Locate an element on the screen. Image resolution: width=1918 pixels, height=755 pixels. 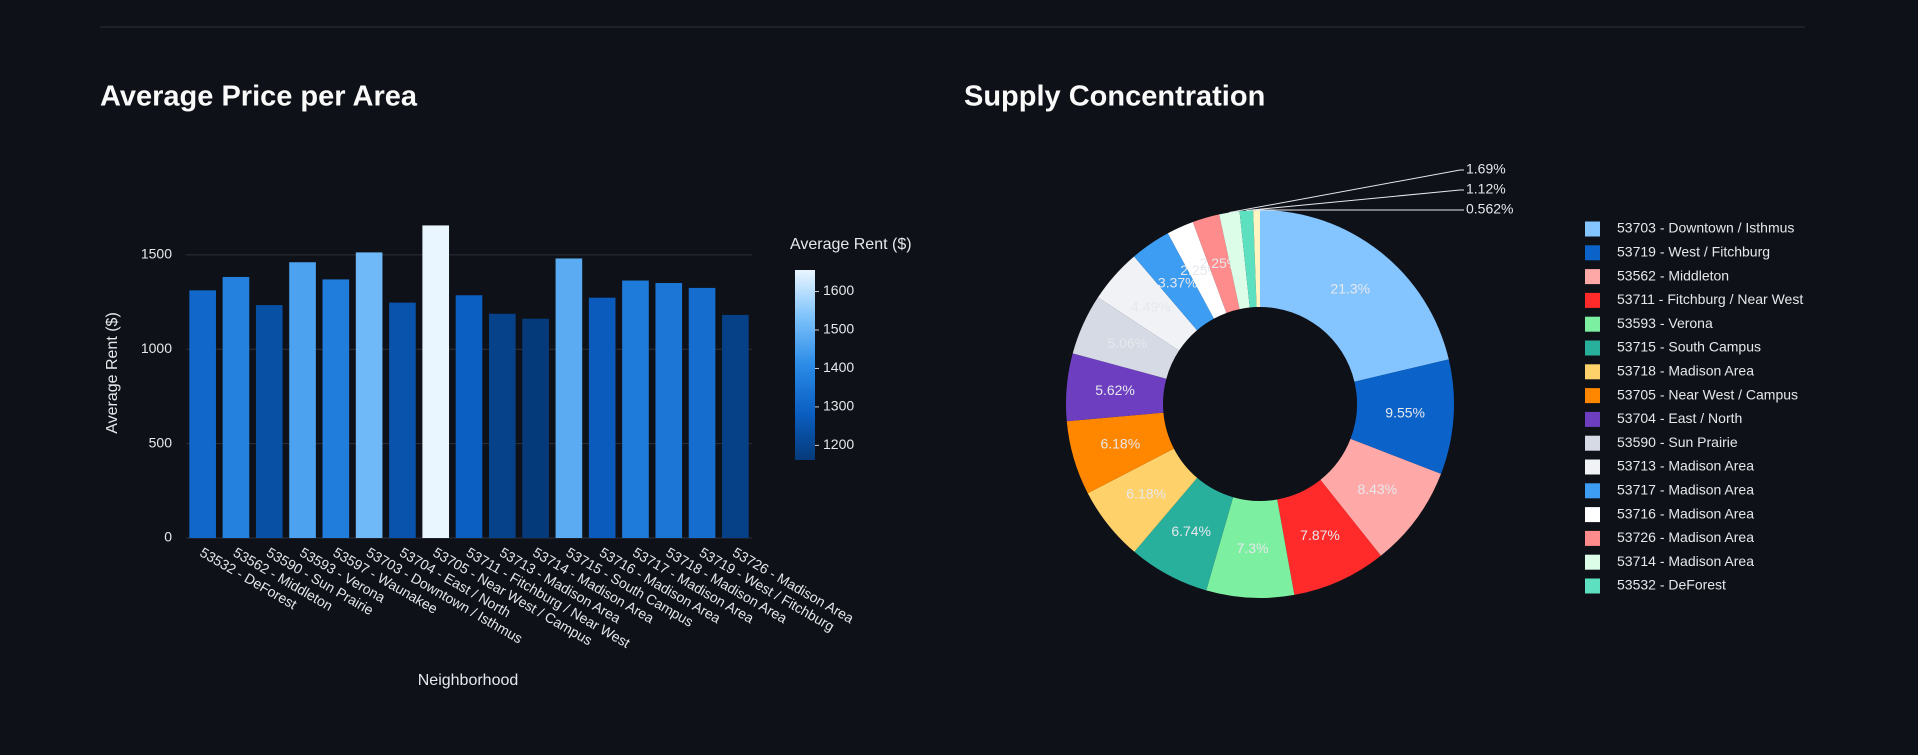
legend-label: 53715 - South Campus is located at coordinates (1689, 347).